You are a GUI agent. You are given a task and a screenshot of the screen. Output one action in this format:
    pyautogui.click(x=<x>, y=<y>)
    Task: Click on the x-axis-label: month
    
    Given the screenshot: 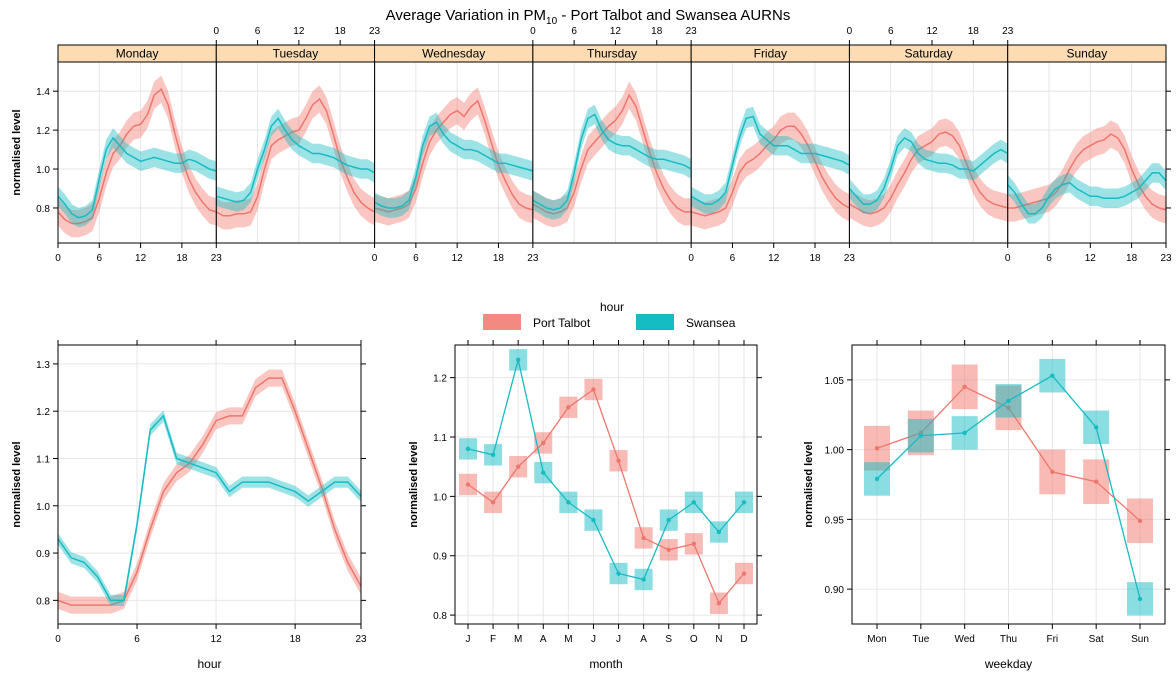 What is the action you would take?
    pyautogui.click(x=605, y=664)
    